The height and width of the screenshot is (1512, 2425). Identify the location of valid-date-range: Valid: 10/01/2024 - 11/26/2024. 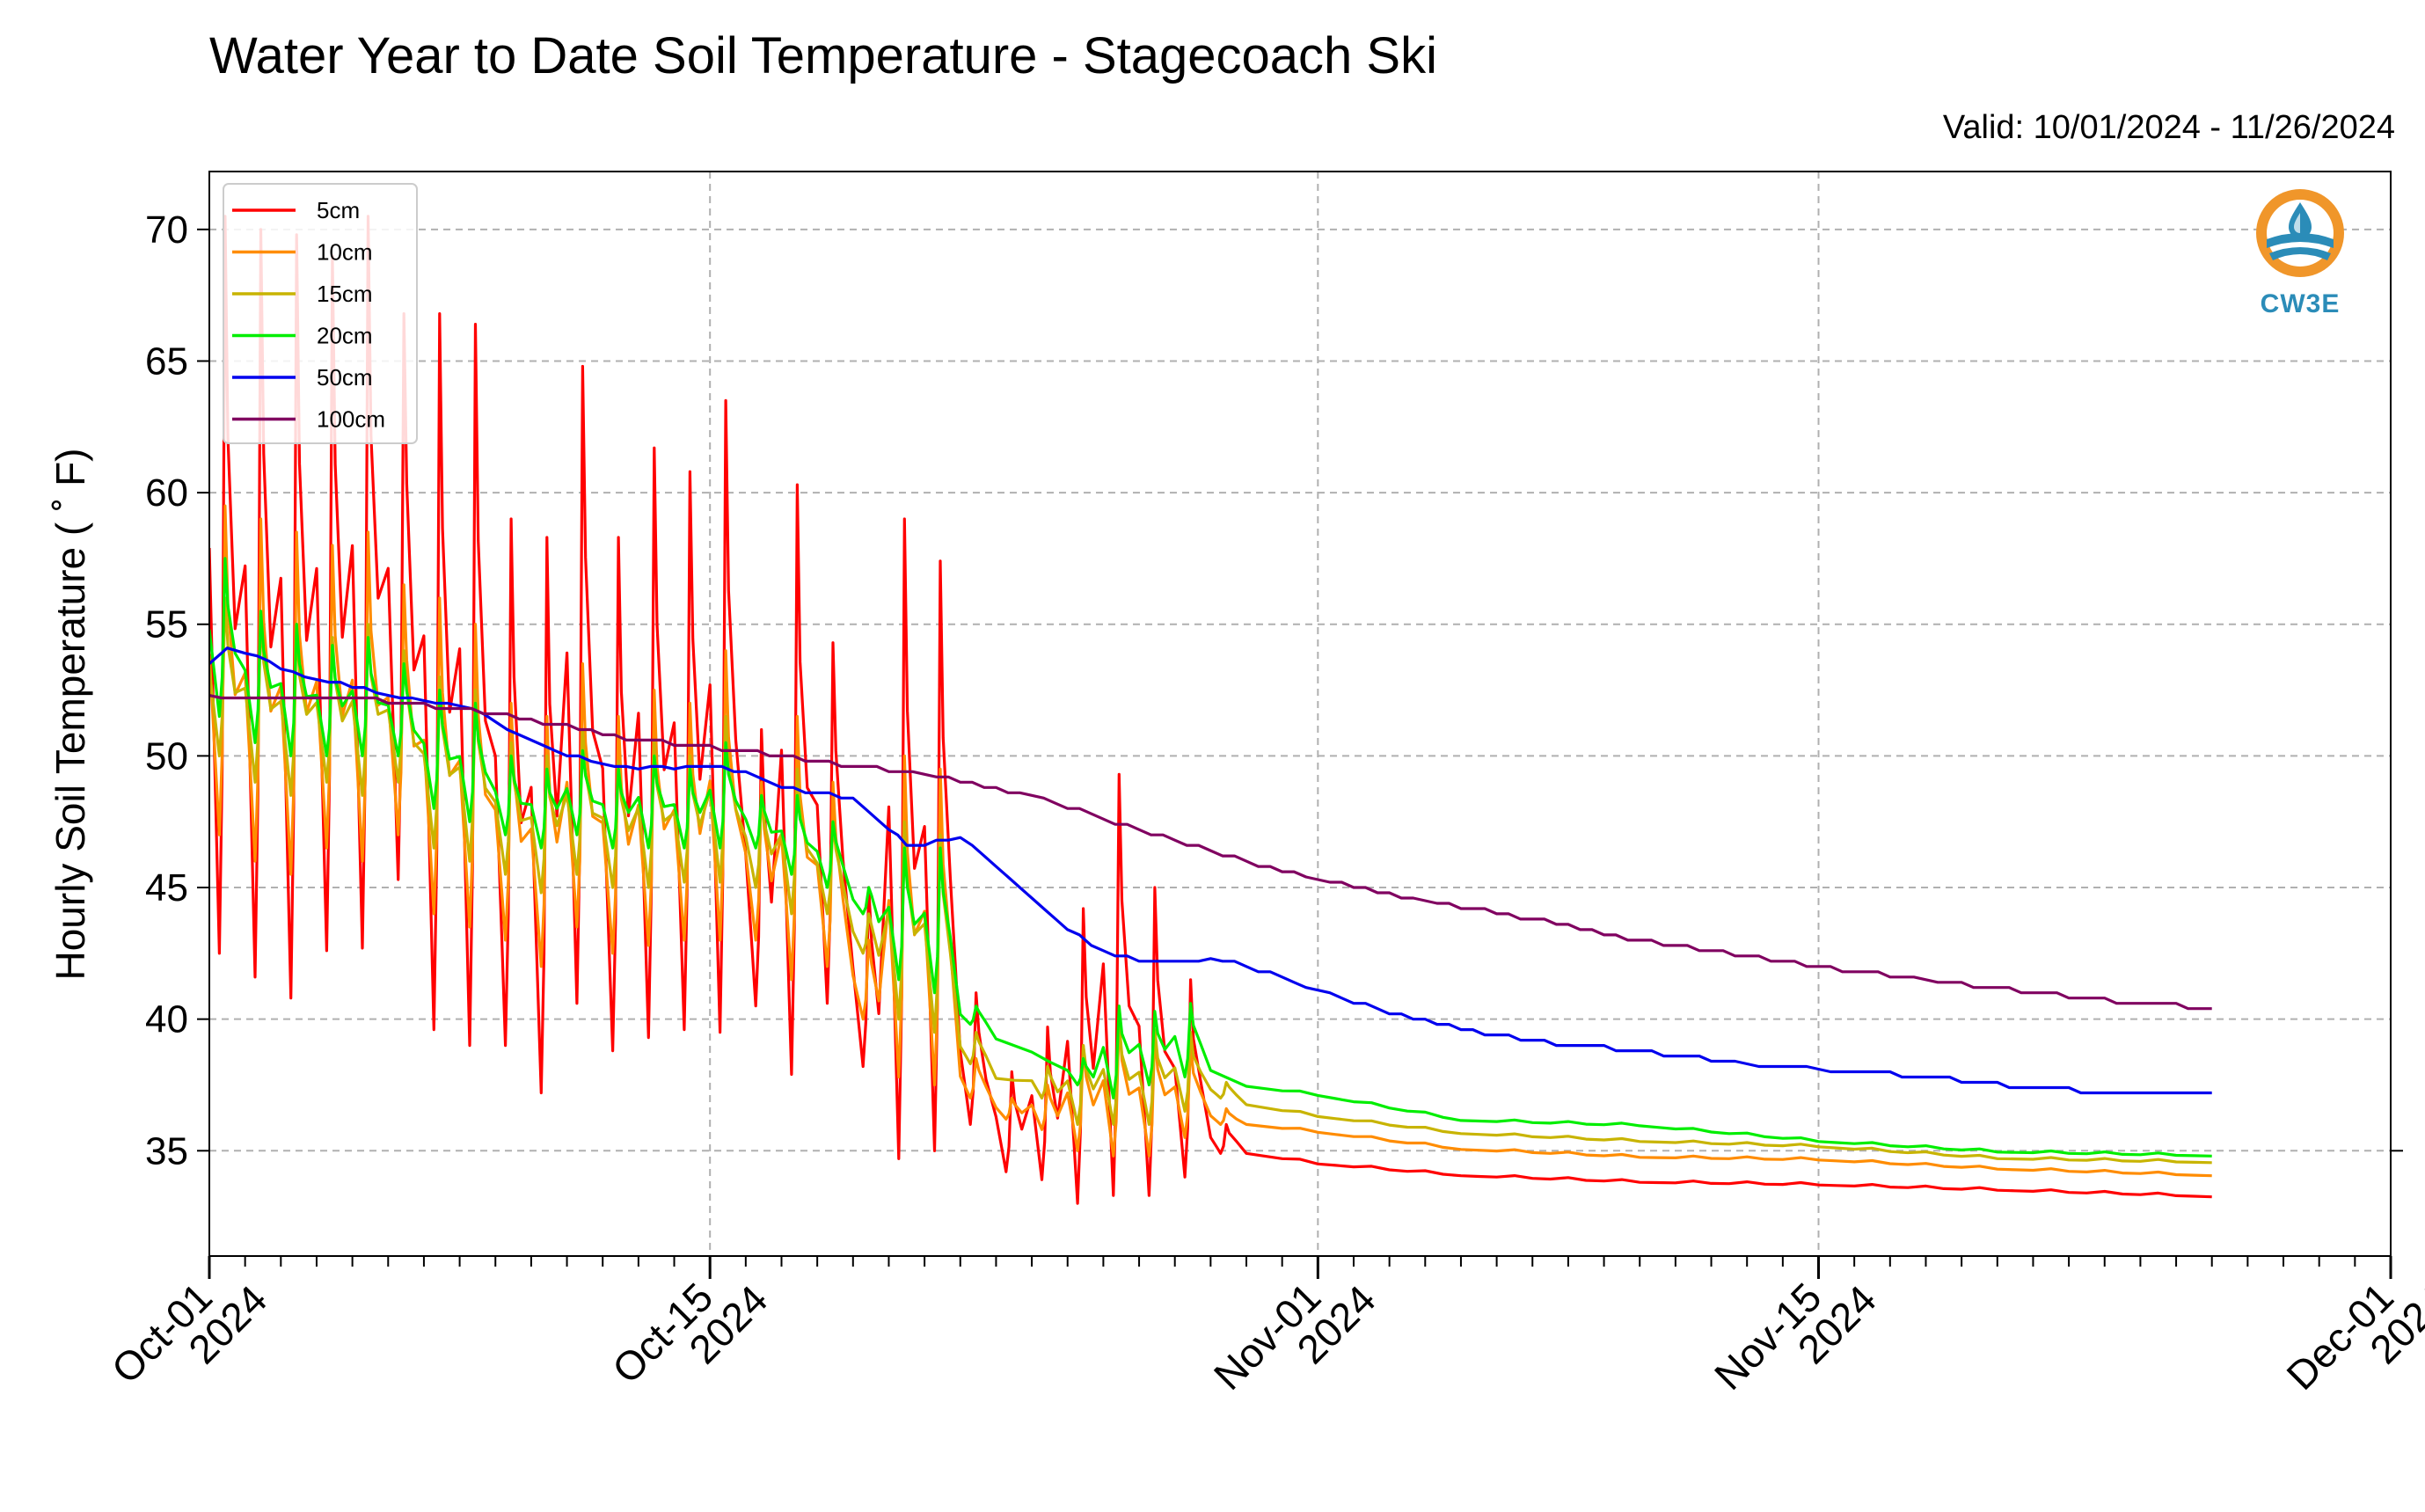
(2168, 127).